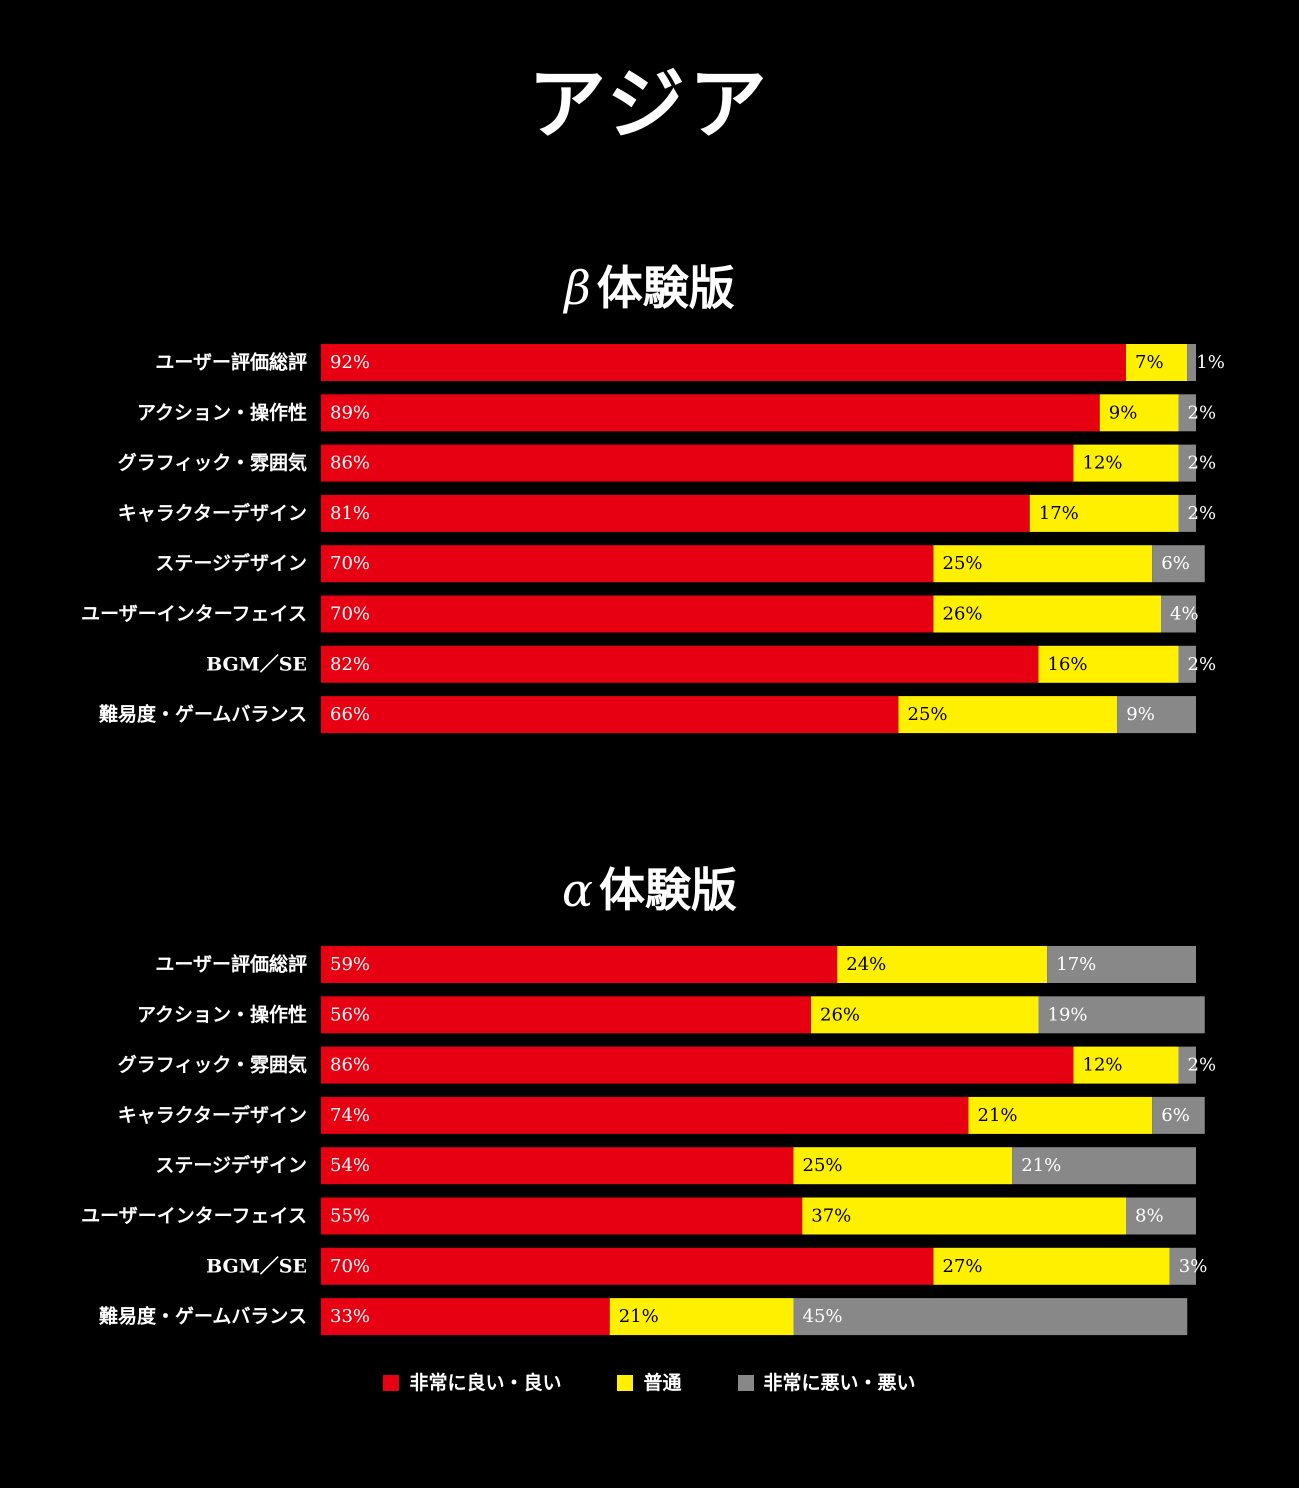  What do you see at coordinates (350, 412) in the screenshot?
I see `bar-value-label: 89%` at bounding box center [350, 412].